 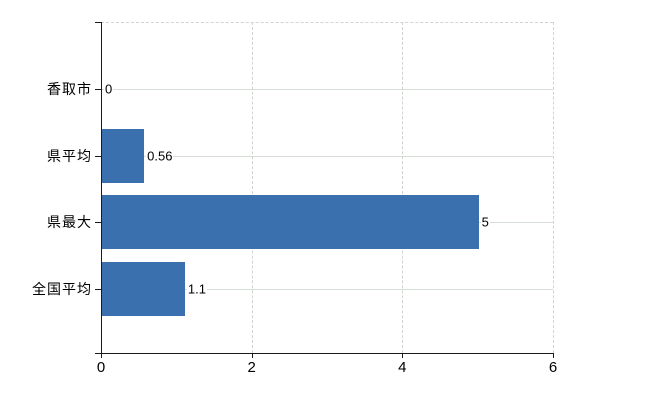 I want to click on x-tick-label: 2, so click(x=251, y=367).